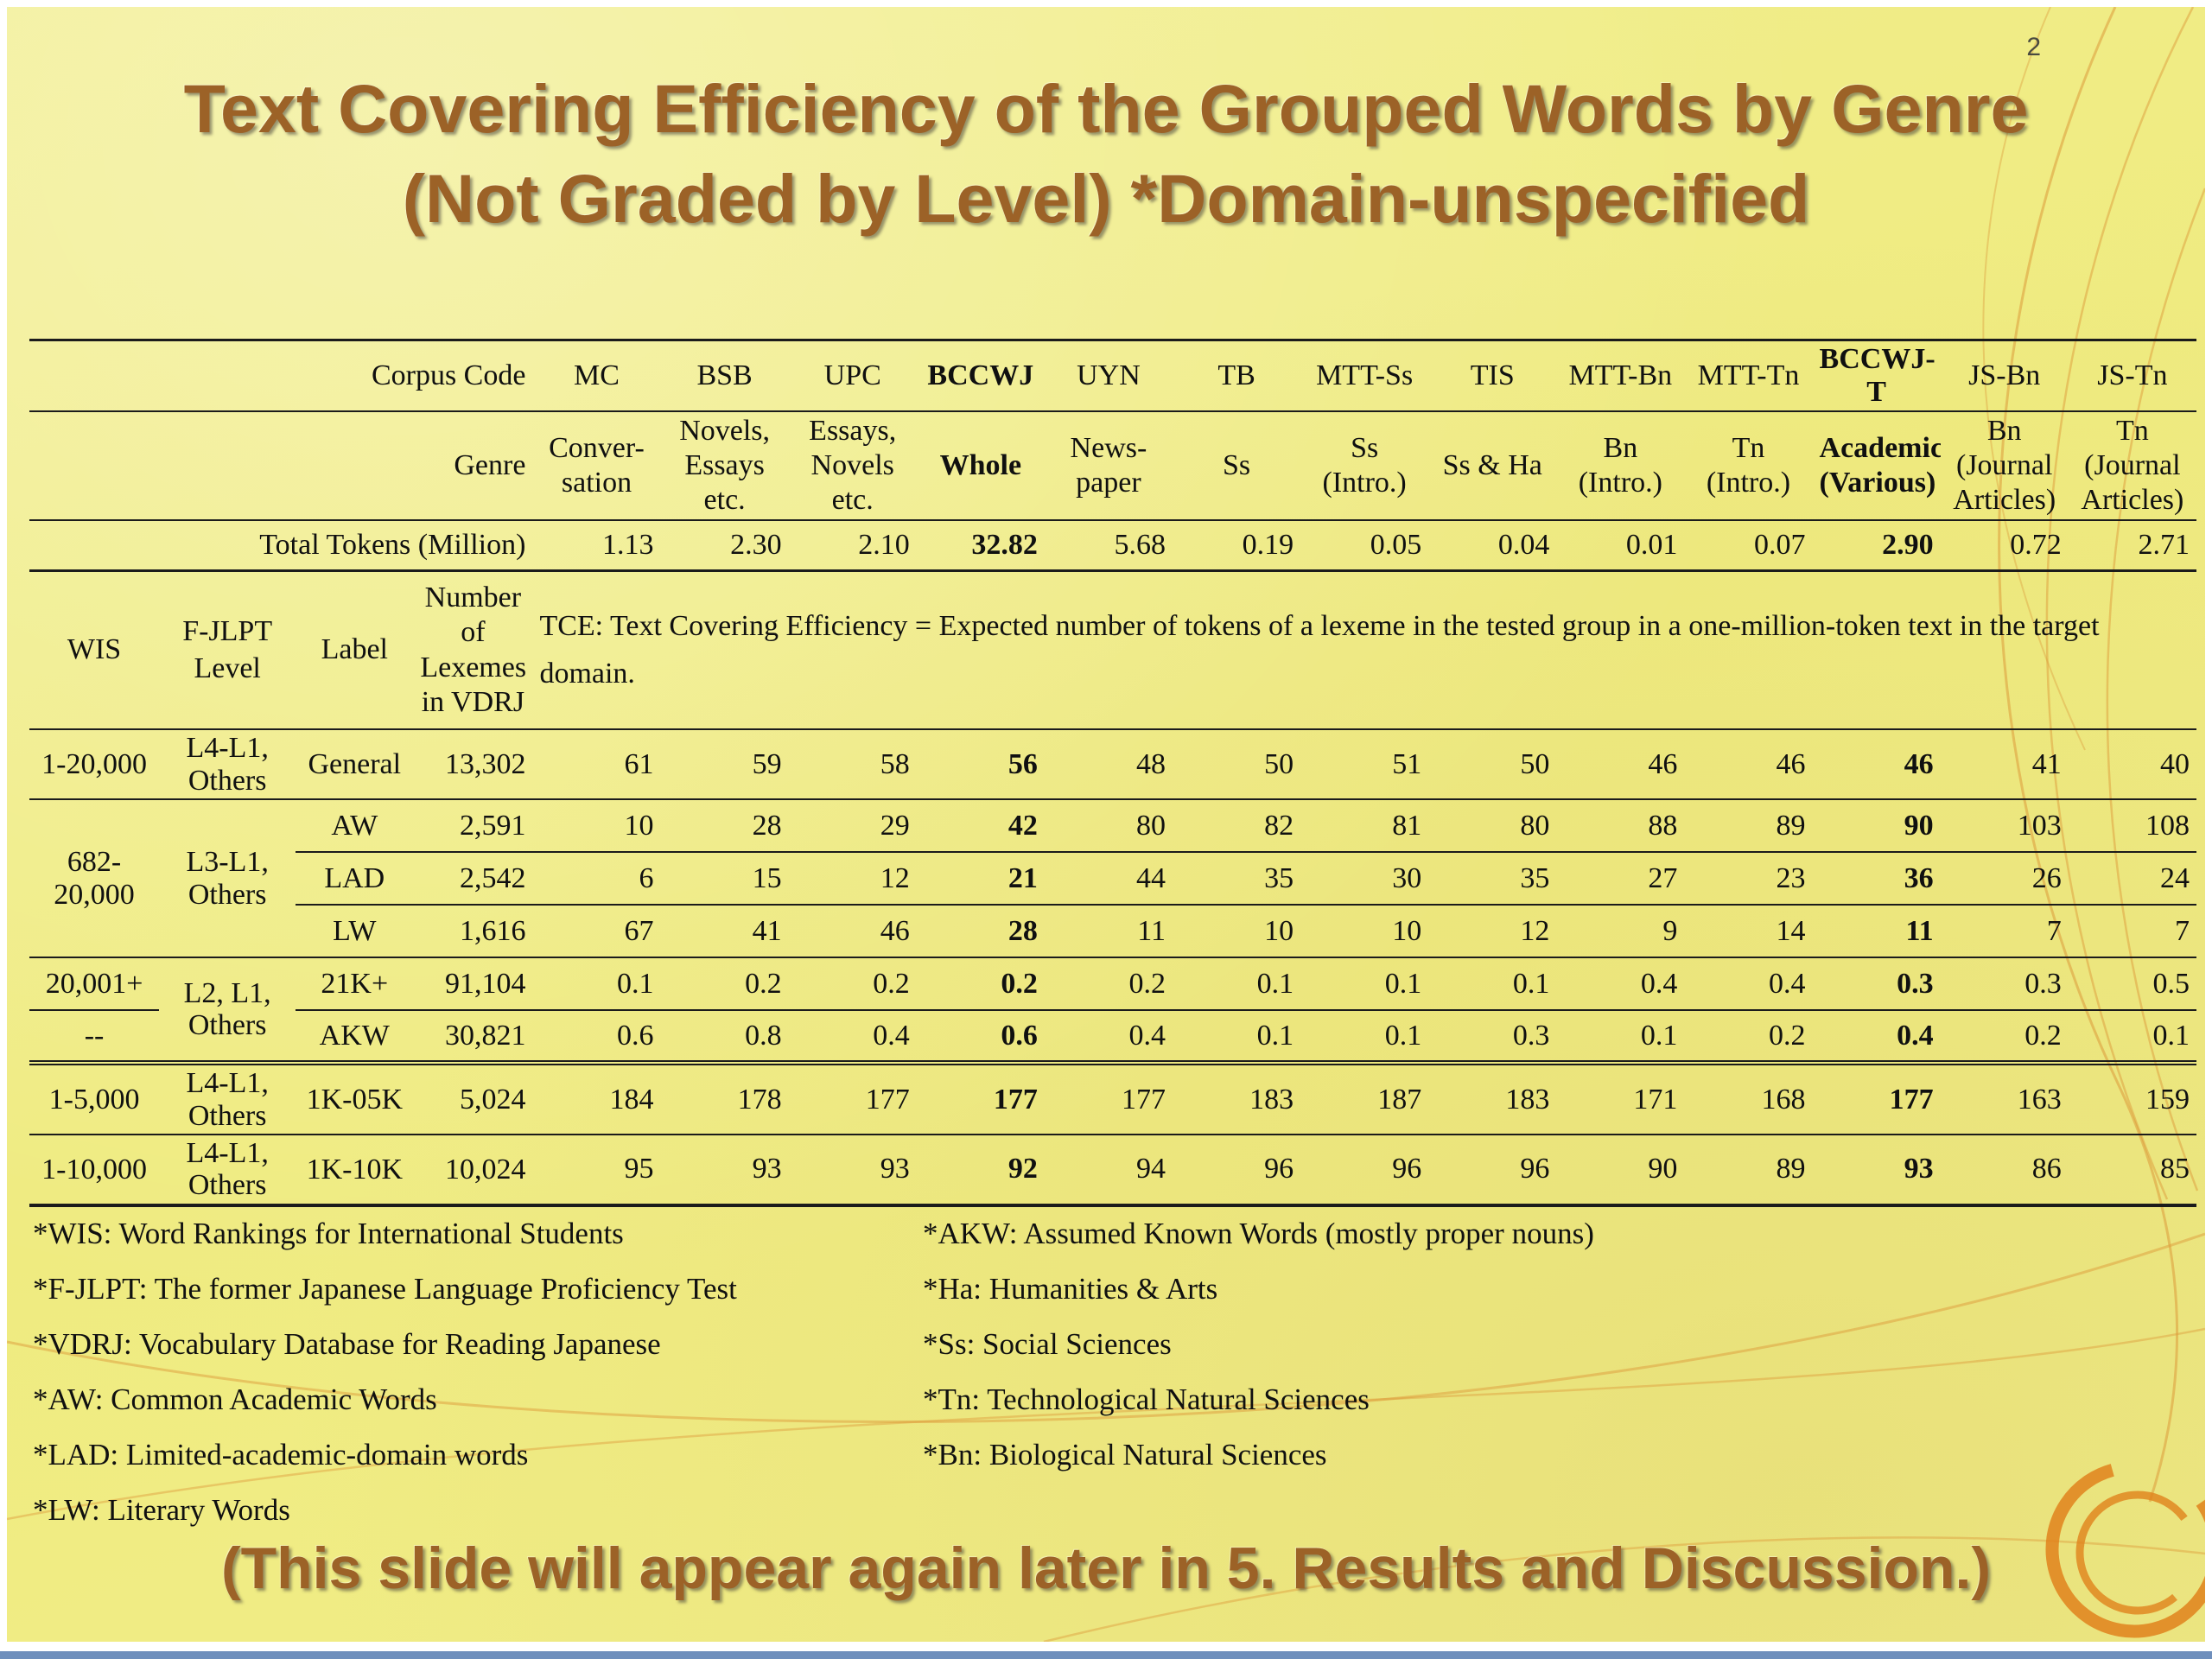  I want to click on value-cell: 51, so click(1364, 765).